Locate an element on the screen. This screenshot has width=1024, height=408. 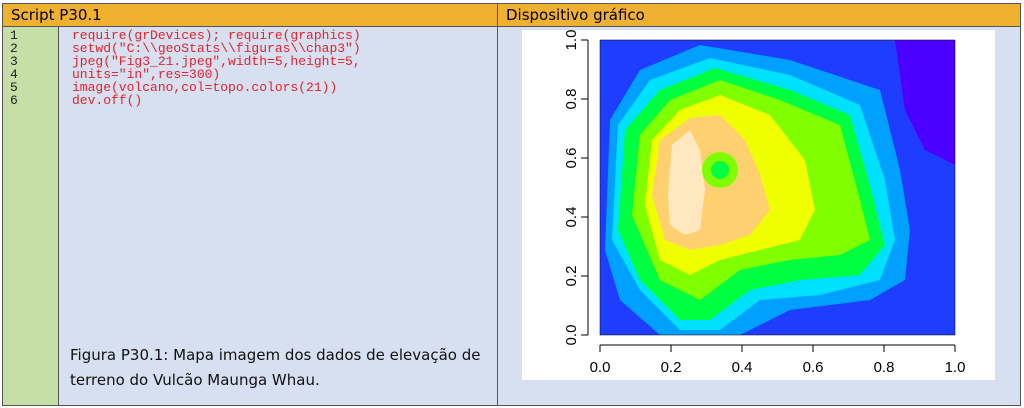
y-tick-label: 0.0 is located at coordinates (571, 335).